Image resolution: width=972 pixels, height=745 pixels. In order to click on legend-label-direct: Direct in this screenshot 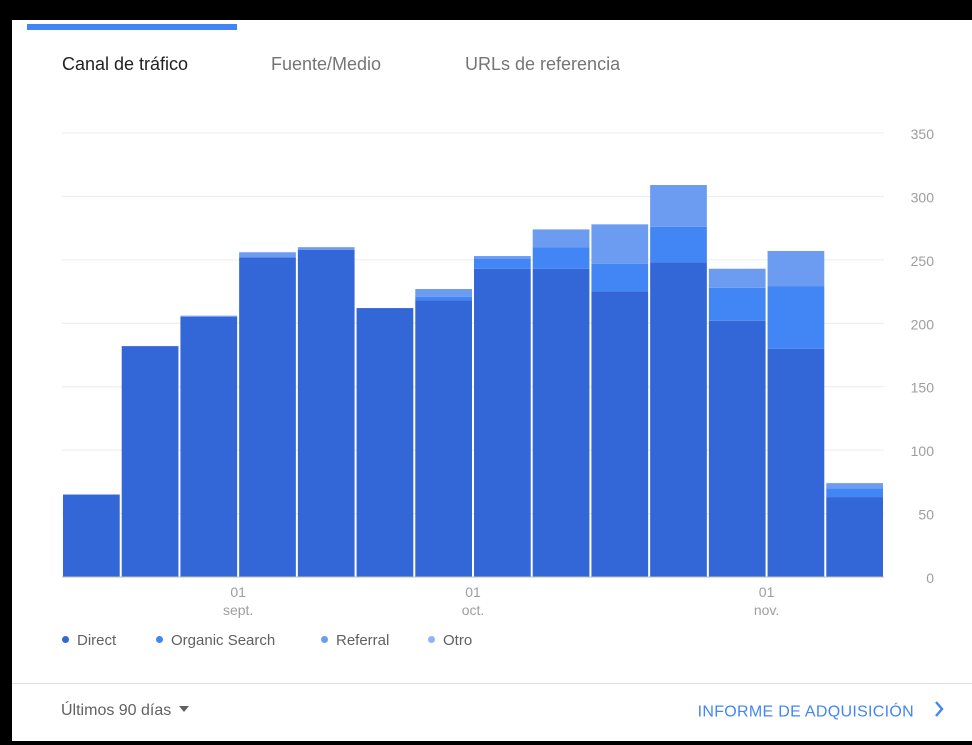, I will do `click(97, 640)`.